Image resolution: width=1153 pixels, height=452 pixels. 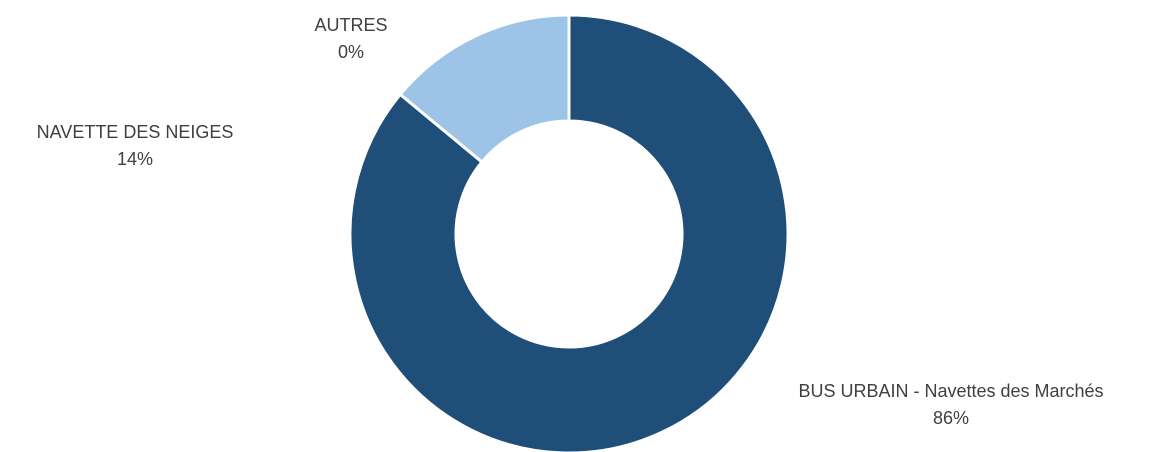 I want to click on data-label-bus-urbain: BUS URBAIN - Navettes des Marchés 86%, so click(x=950, y=404).